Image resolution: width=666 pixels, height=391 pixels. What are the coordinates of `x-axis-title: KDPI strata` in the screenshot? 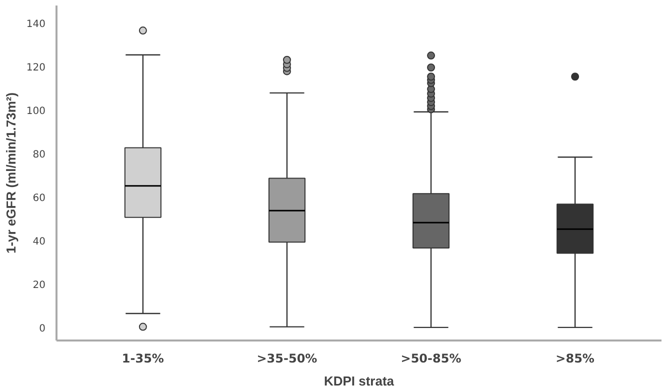 It's located at (359, 381).